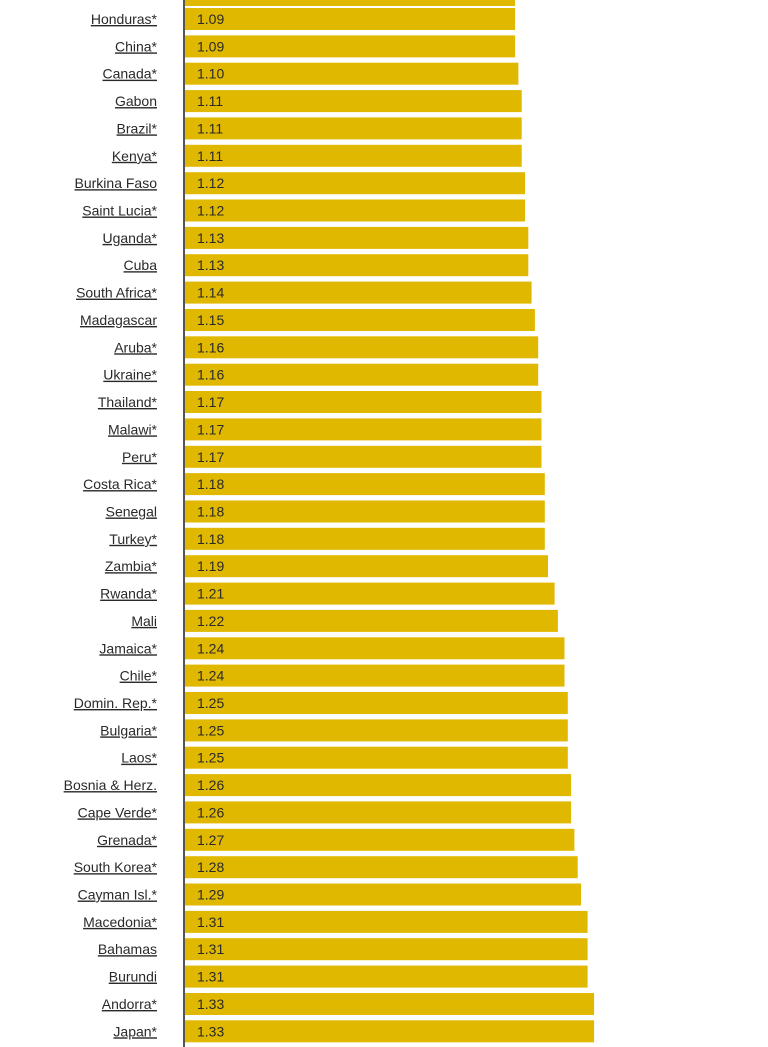 Image resolution: width=768 pixels, height=1047 pixels. I want to click on category-label: Mali, so click(144, 621).